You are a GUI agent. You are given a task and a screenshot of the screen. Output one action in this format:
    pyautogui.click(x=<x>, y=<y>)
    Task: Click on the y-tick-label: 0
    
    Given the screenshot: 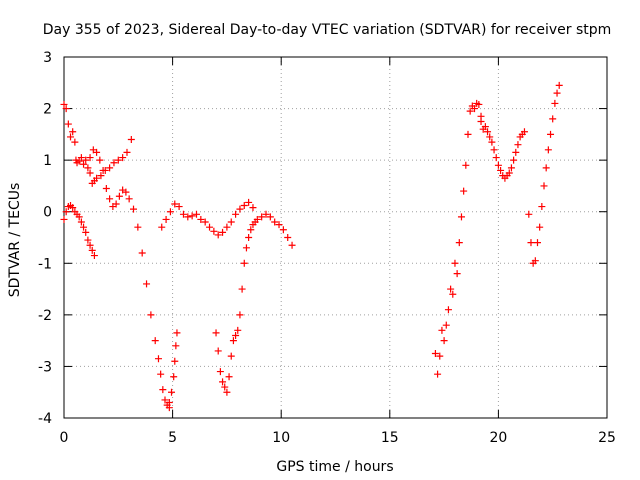 What is the action you would take?
    pyautogui.click(x=47, y=213)
    